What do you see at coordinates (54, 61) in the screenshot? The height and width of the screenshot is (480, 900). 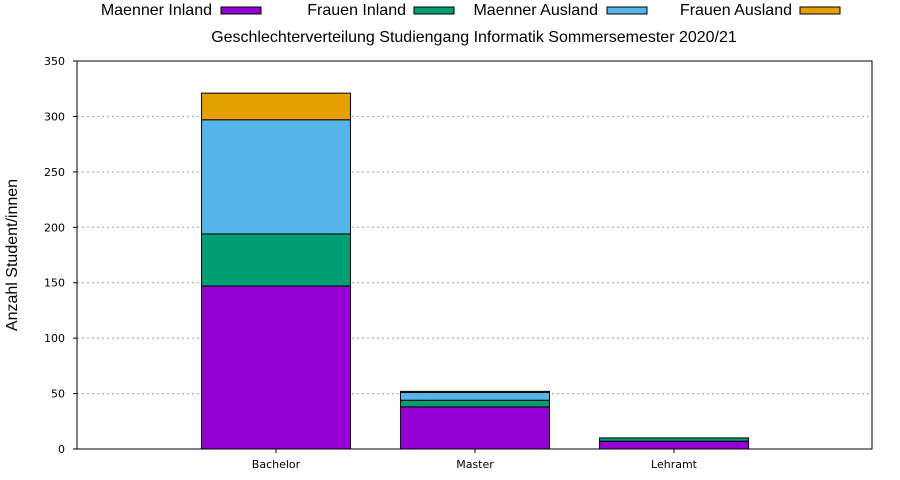 I see `y-tick-label: 350` at bounding box center [54, 61].